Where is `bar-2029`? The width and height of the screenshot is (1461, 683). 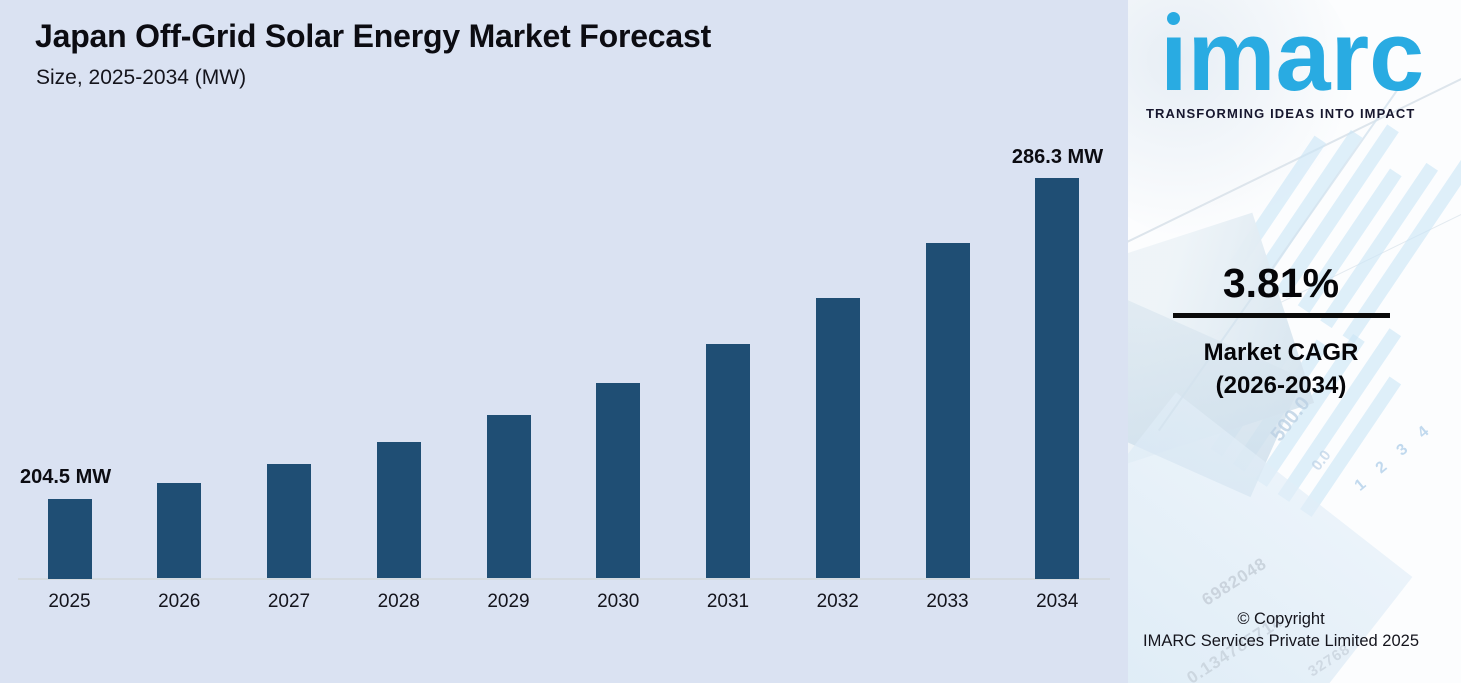
bar-2029 is located at coordinates (508, 496).